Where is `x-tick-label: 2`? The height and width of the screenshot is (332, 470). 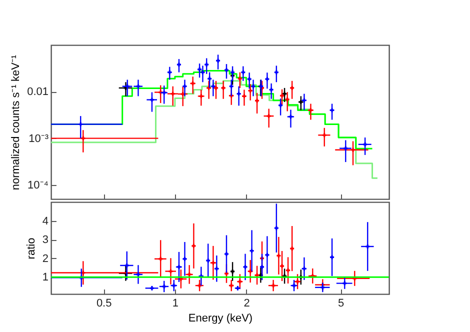 x-tick-label: 2 is located at coordinates (247, 304).